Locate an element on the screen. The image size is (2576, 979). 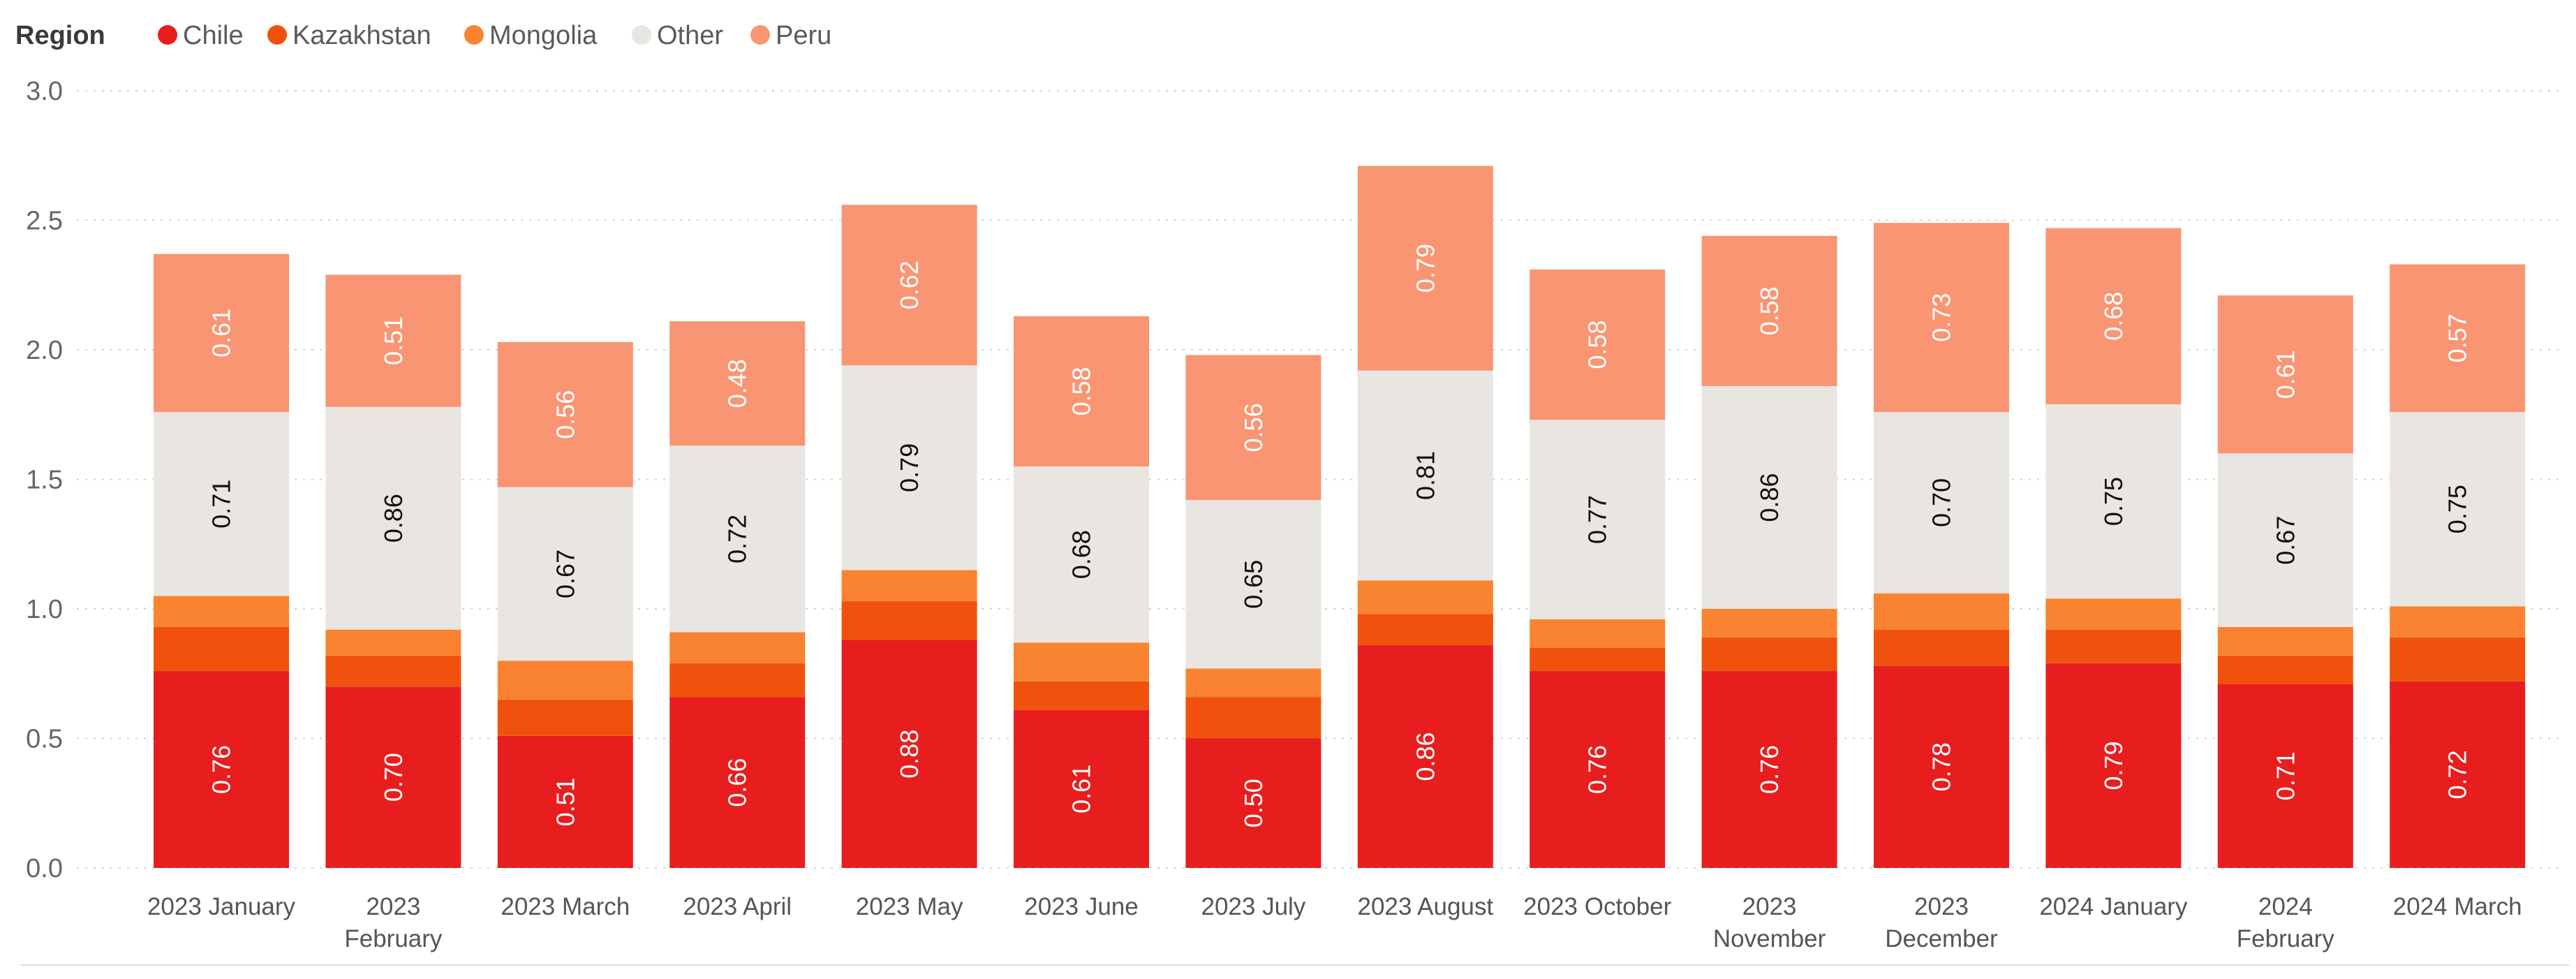
legend-label-other: Other is located at coordinates (690, 35).